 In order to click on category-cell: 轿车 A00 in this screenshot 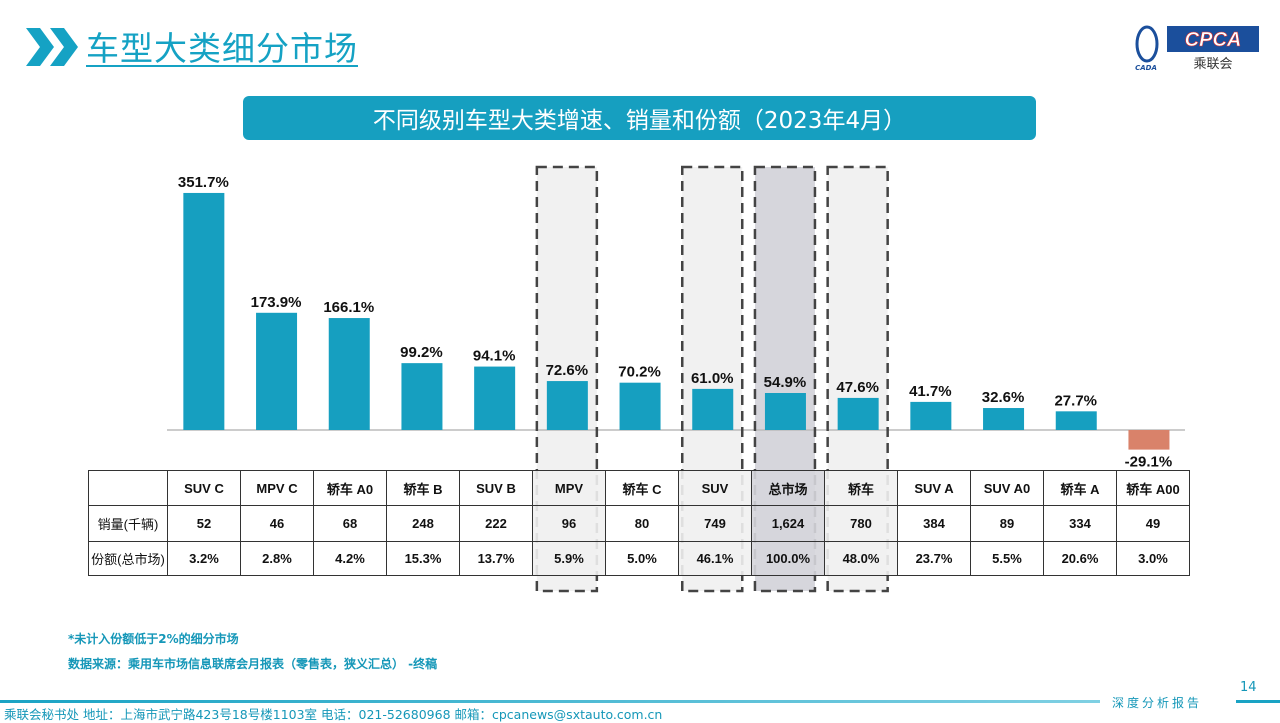, I will do `click(1153, 488)`.